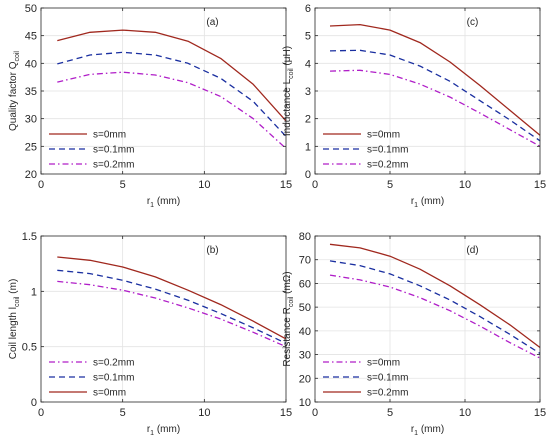 The width and height of the screenshot is (550, 438). What do you see at coordinates (308, 92) in the screenshot?
I see `y-tick-label: 3` at bounding box center [308, 92].